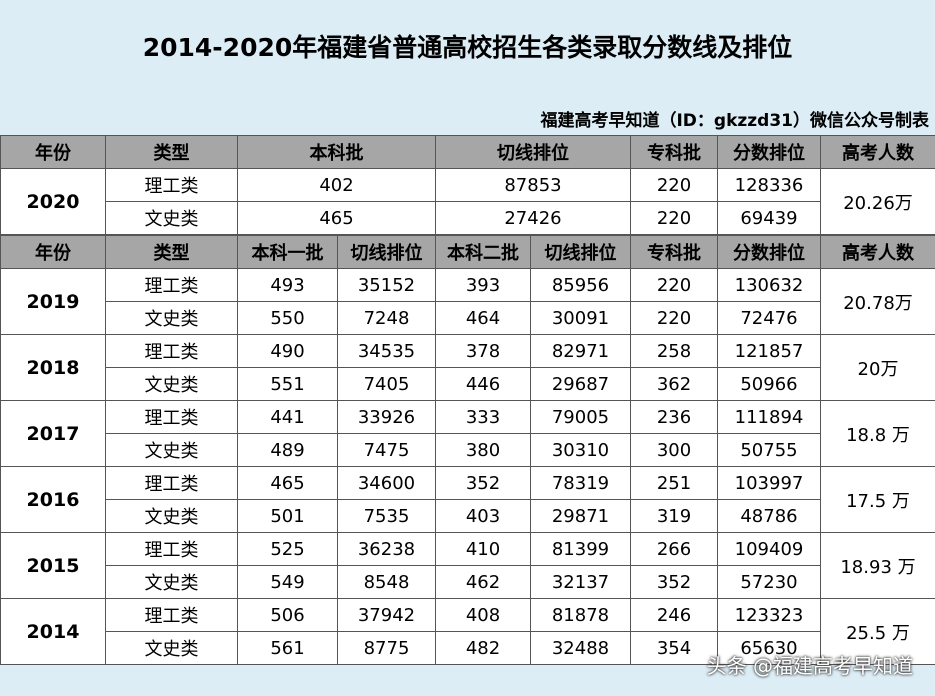 The image size is (935, 696). I want to click on value-cell: 34535, so click(386, 351).